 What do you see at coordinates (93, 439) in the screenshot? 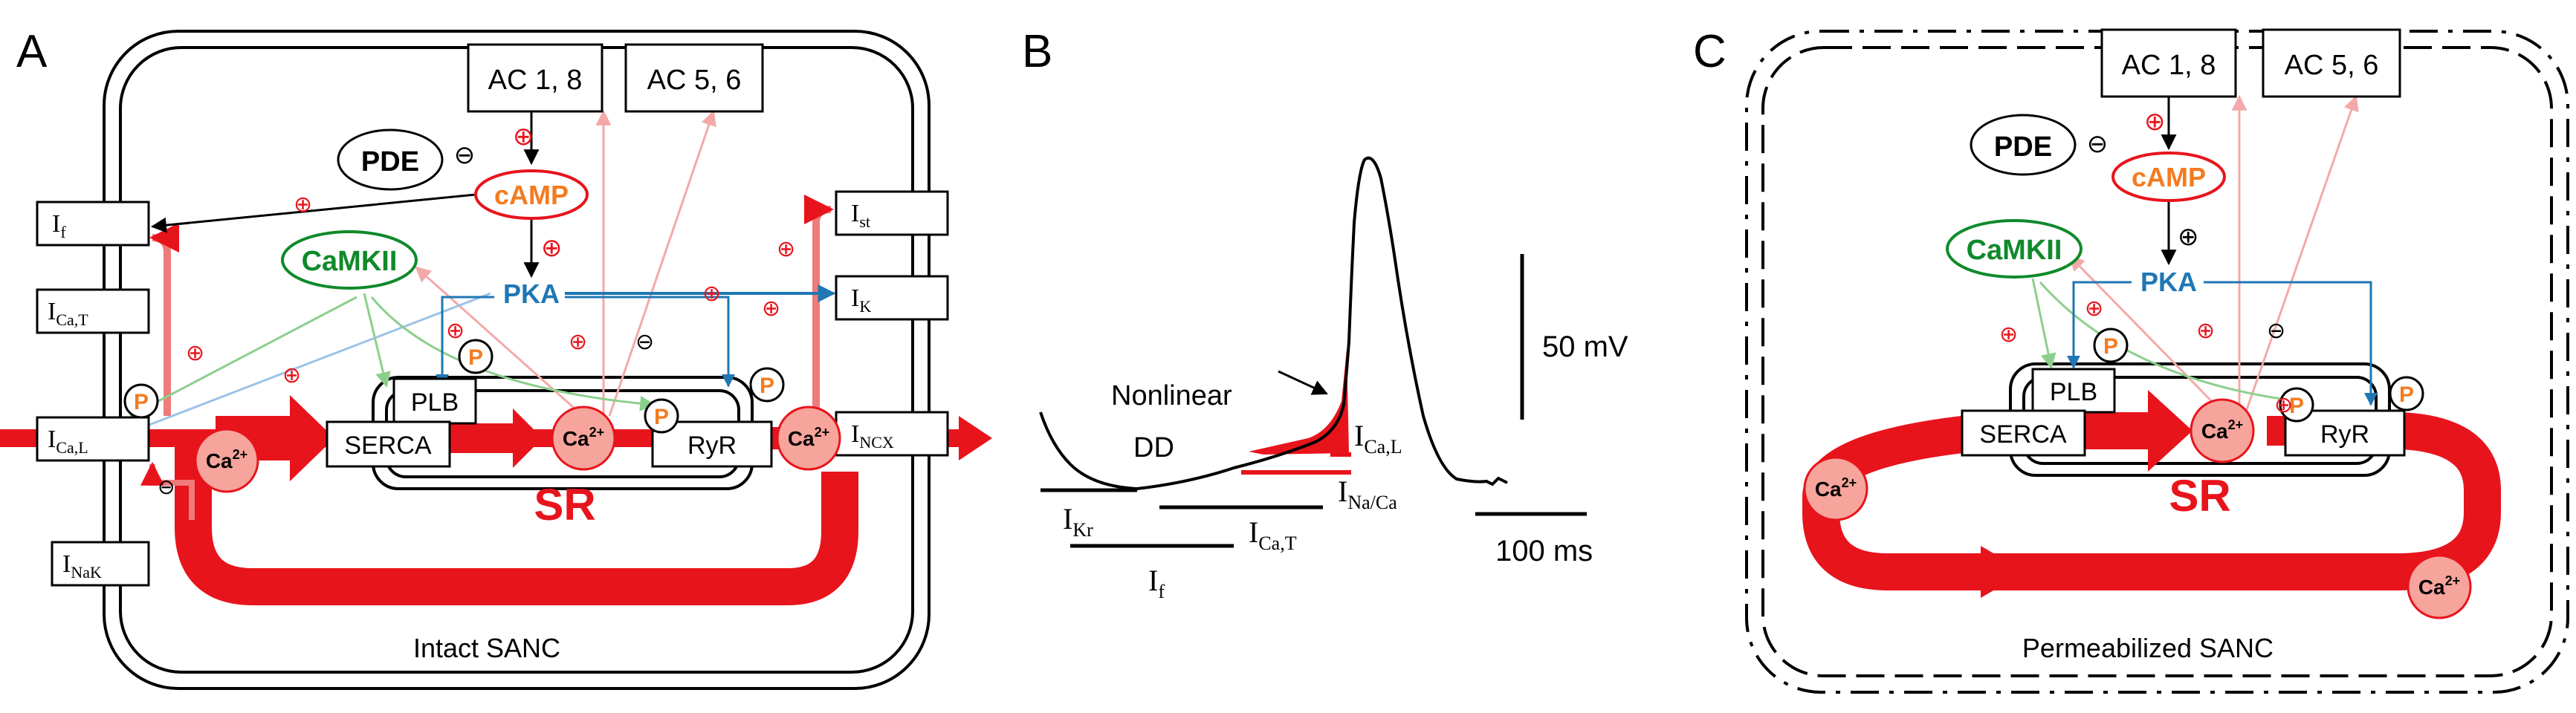
I see `ical-box` at bounding box center [93, 439].